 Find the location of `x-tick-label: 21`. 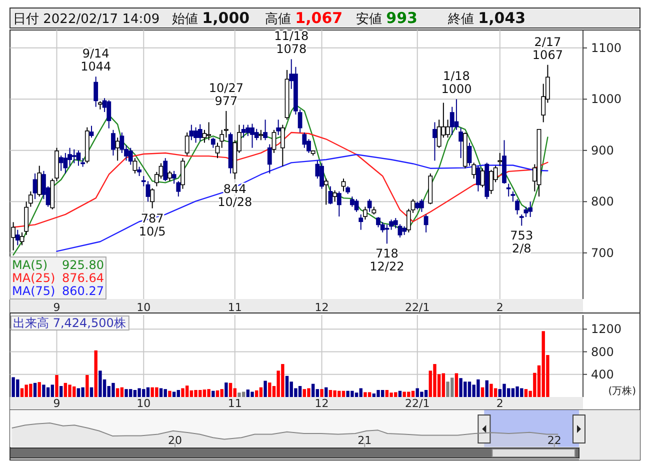

x-tick-label: 21 is located at coordinates (365, 440).